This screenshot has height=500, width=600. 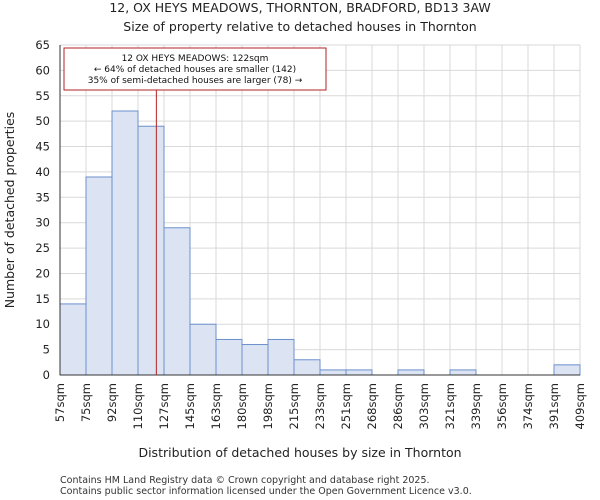 I want to click on x-tick-label: 163sqm, so click(x=216, y=406).